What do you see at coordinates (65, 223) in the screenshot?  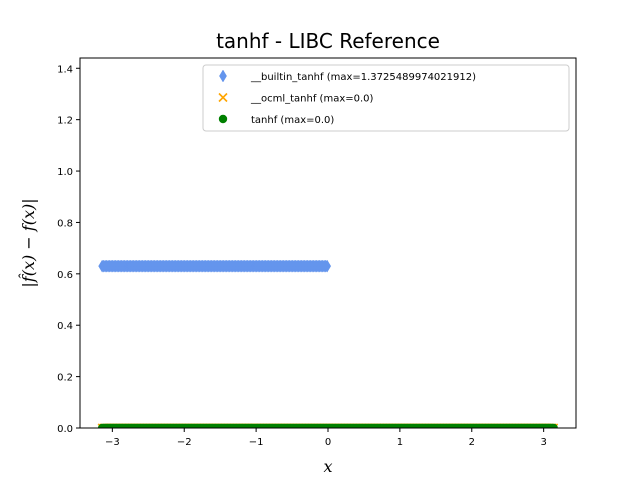 I see `y-tick-label: 0.8` at bounding box center [65, 223].